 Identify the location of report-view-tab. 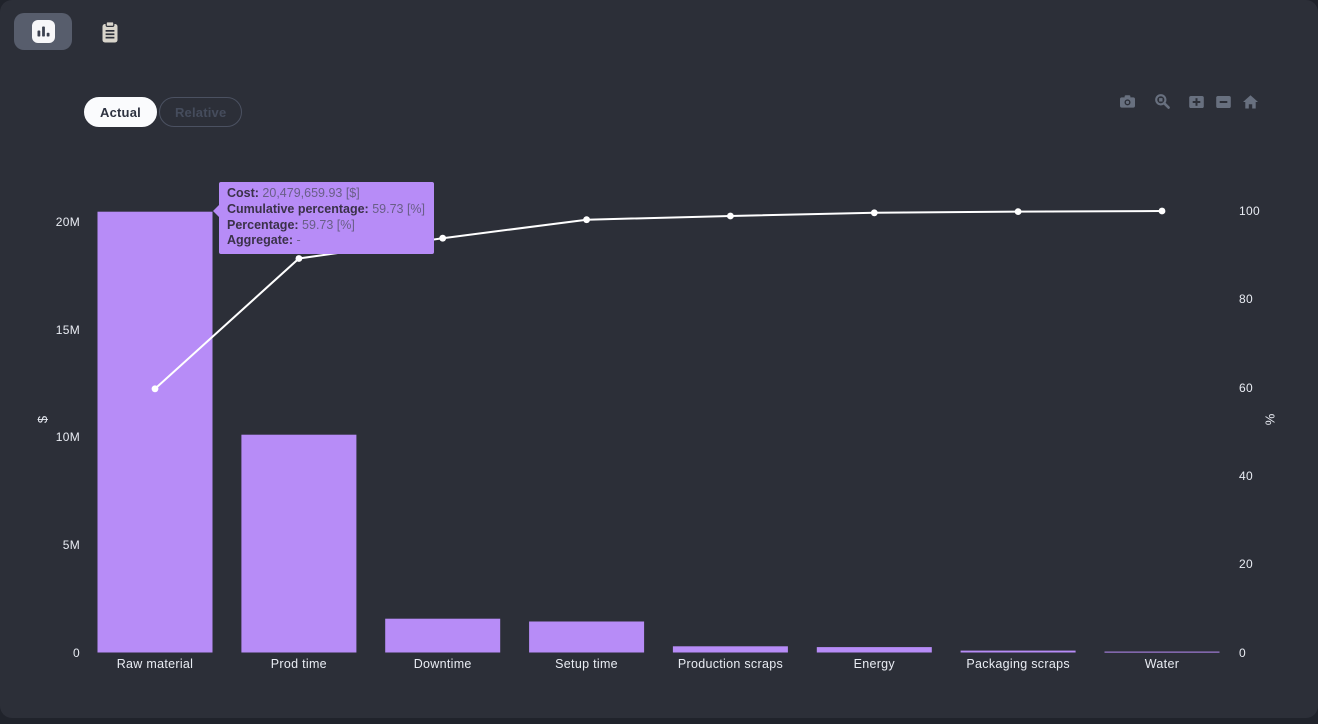
(110, 32).